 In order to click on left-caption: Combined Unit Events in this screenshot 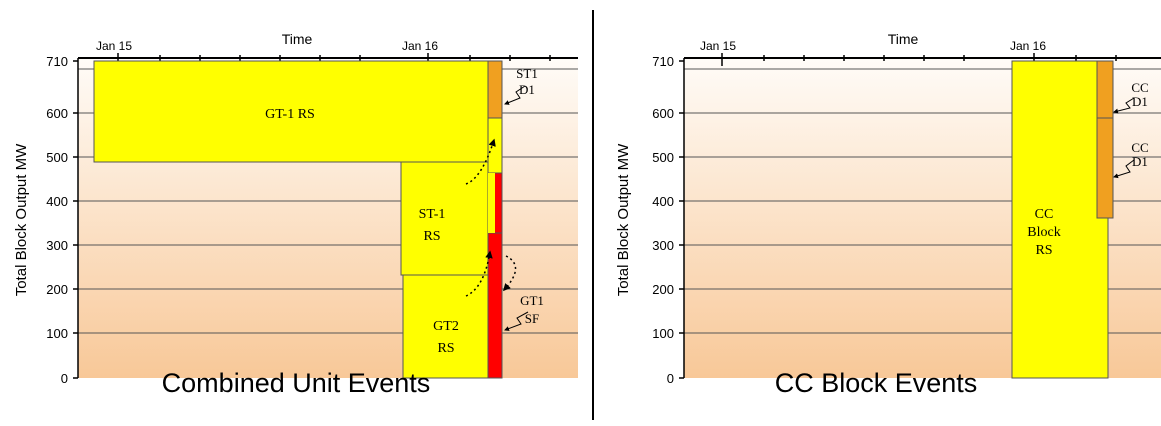, I will do `click(296, 383)`.